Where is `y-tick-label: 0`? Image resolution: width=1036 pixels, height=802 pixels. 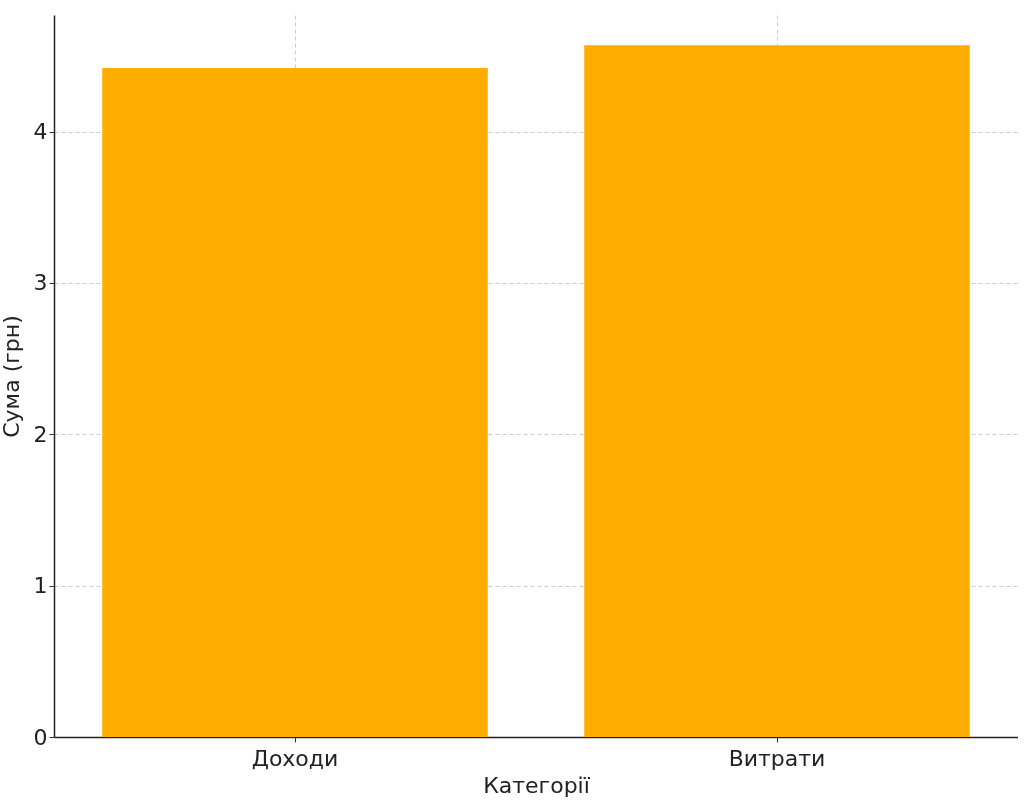 y-tick-label: 0 is located at coordinates (40, 737).